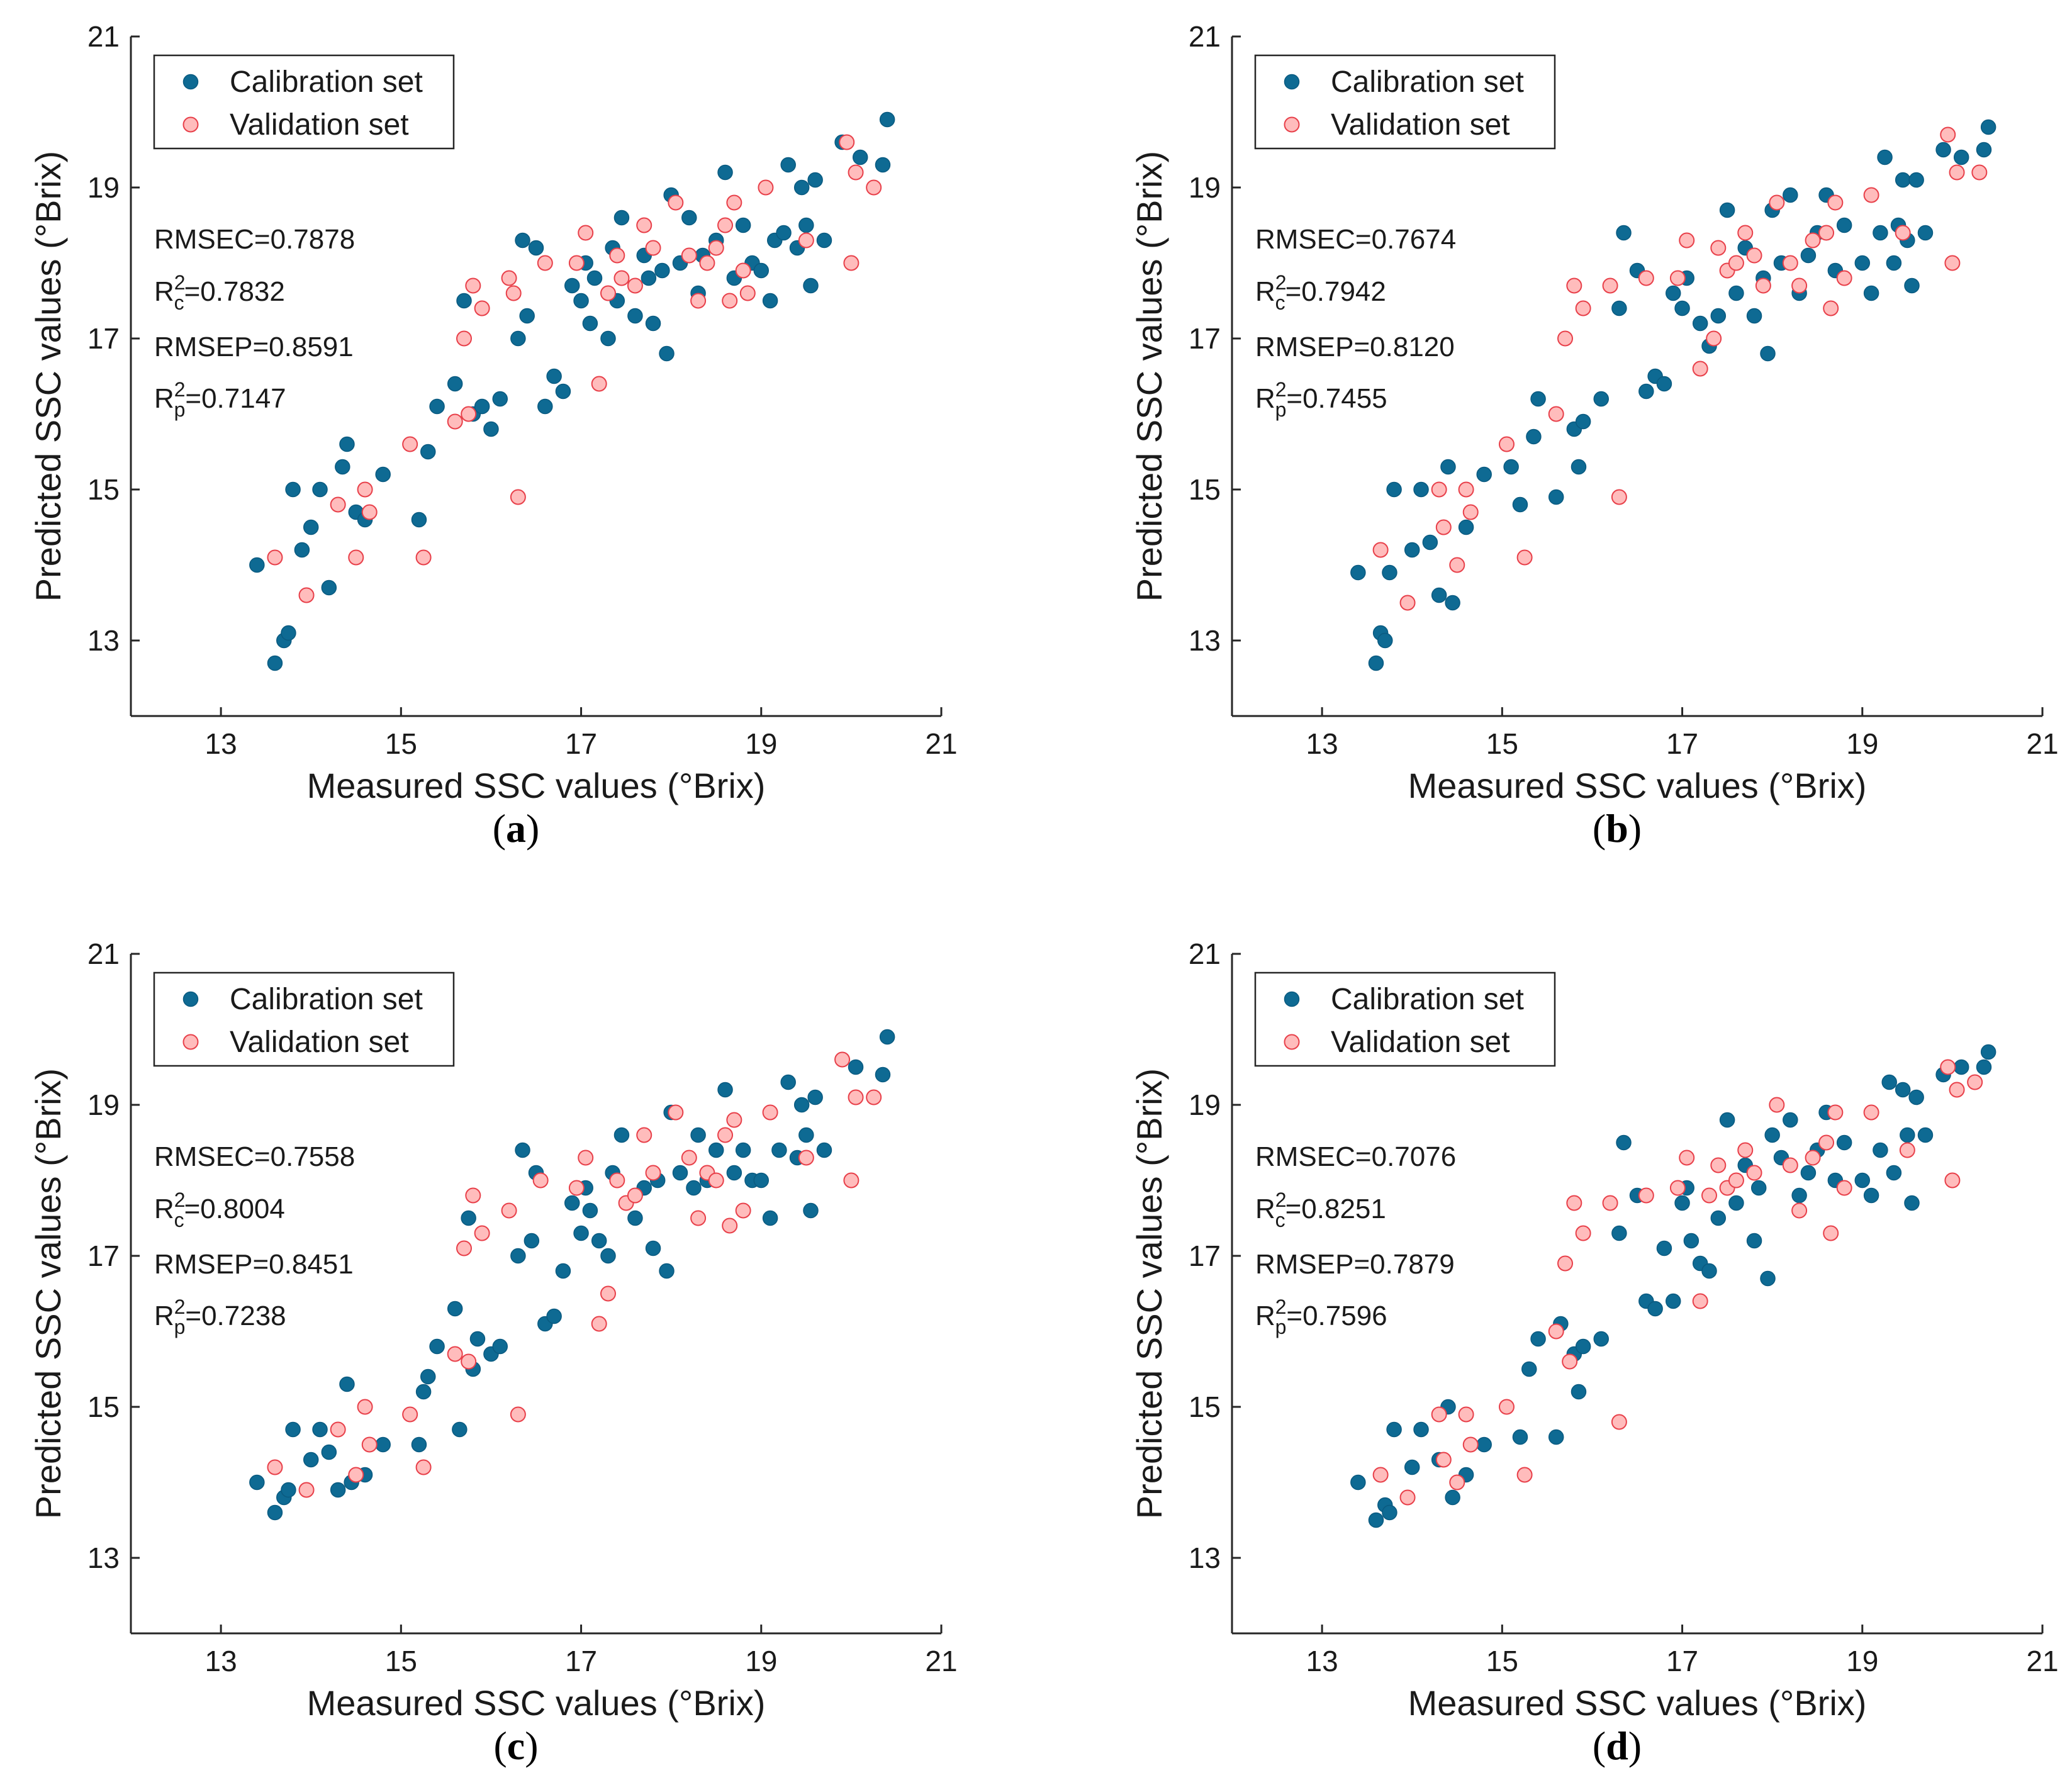 The height and width of the screenshot is (1785, 2072). I want to click on legend: Calibration set Validation set, so click(304, 1019).